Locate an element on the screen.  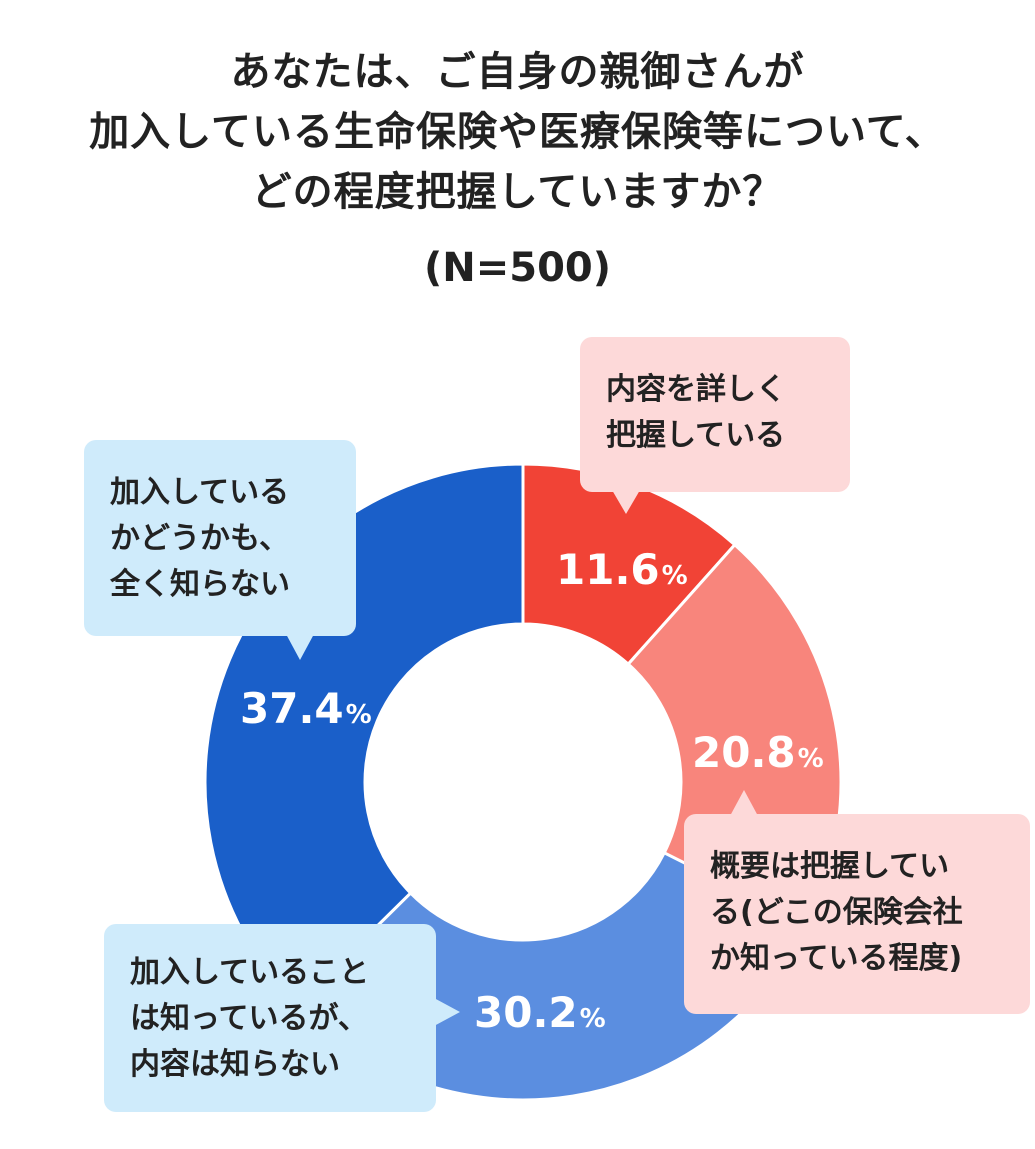
callout-overview-known-line-2: る(どこの保険会社 is located at coordinates (836, 912).